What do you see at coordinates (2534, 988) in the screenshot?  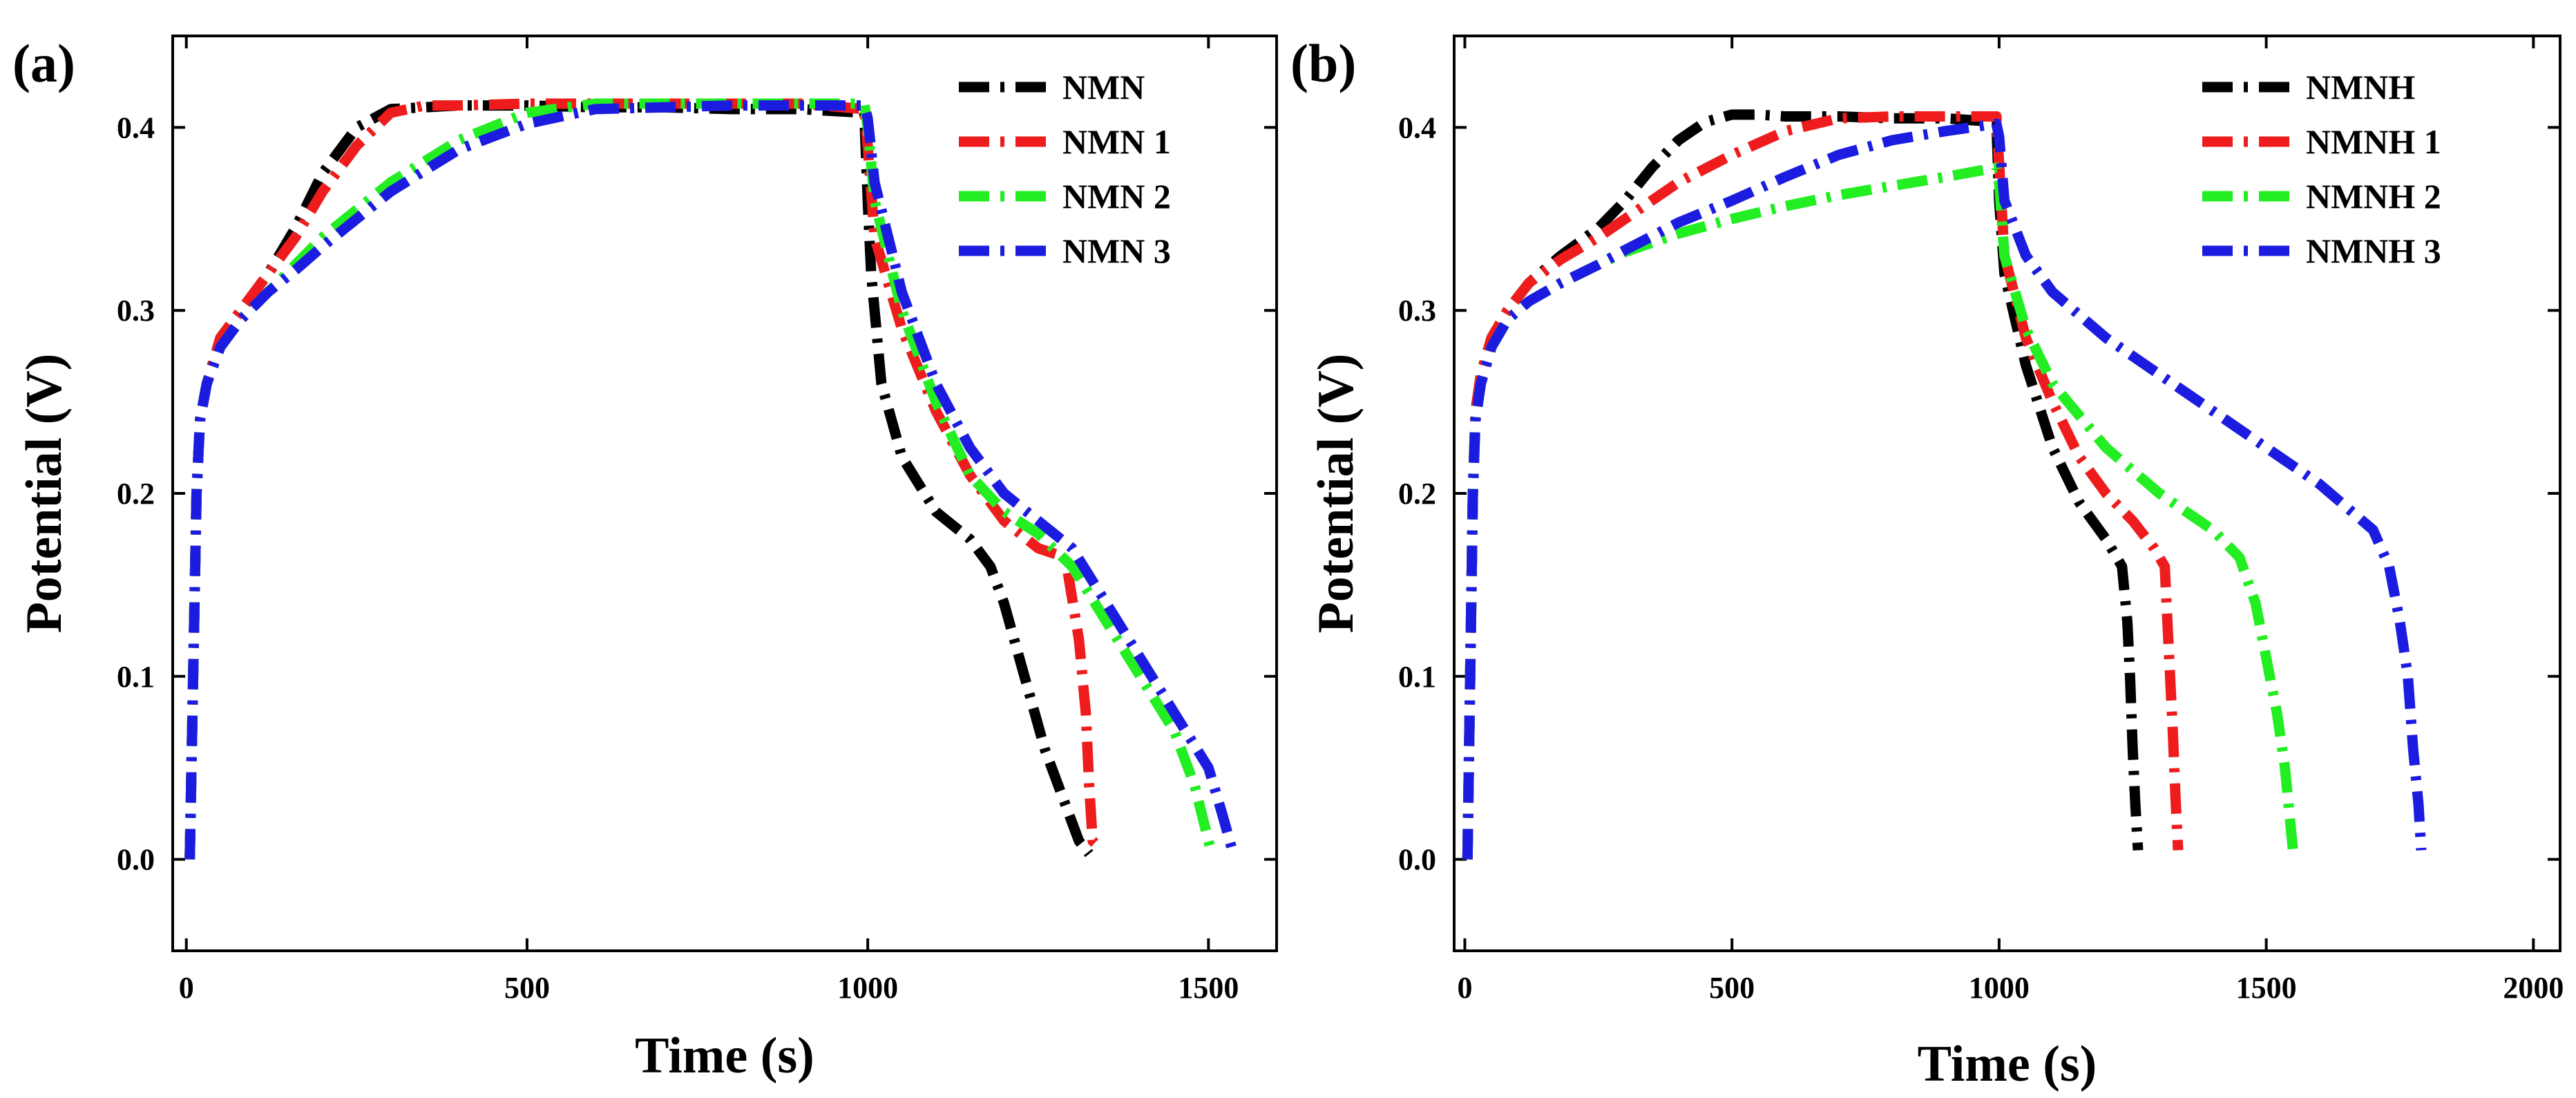 I see `x-tick-label: 2000` at bounding box center [2534, 988].